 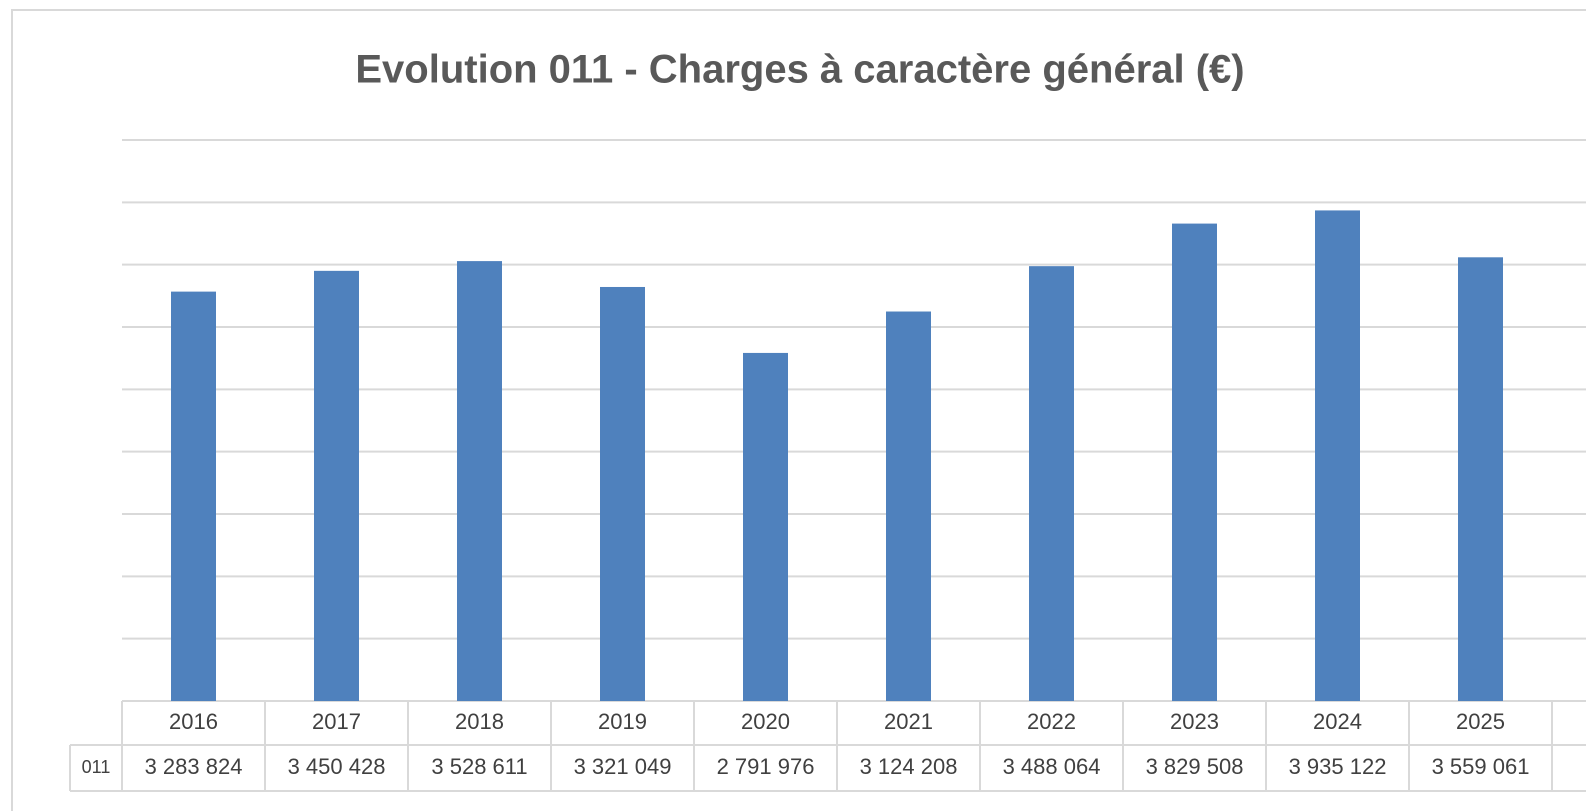 What do you see at coordinates (1052, 766) in the screenshot?
I see `data-label: 3 488 064` at bounding box center [1052, 766].